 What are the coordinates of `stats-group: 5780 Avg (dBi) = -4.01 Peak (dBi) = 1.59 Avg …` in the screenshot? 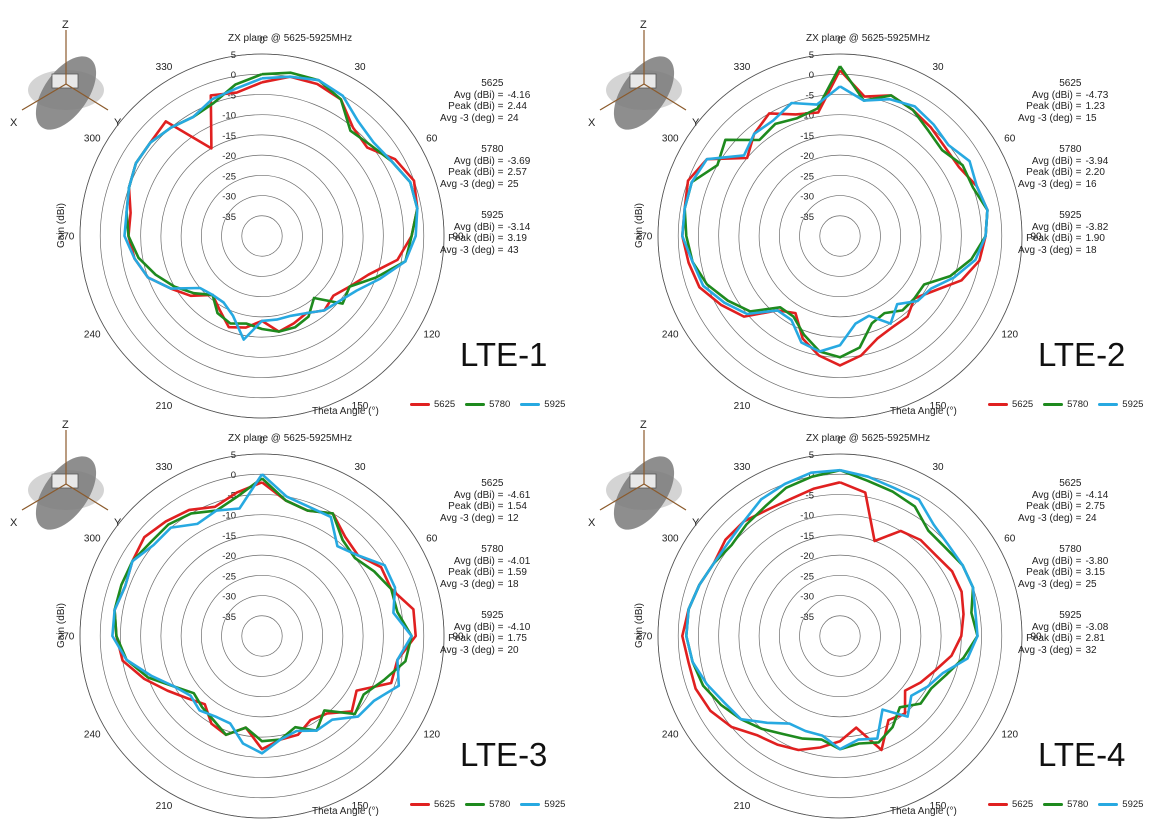 It's located at (493, 567).